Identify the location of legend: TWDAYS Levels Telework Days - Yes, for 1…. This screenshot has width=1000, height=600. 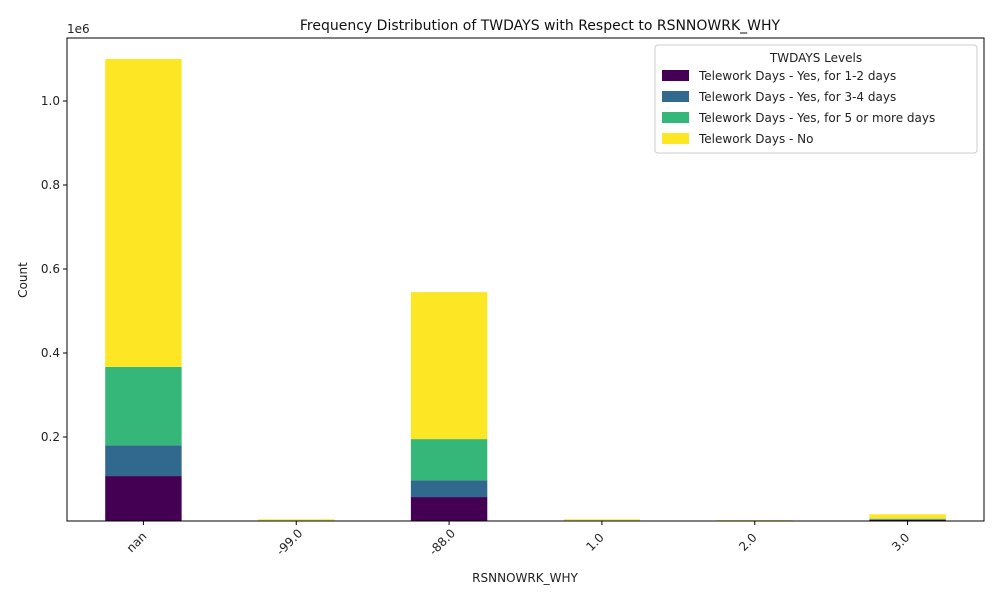
(816, 99).